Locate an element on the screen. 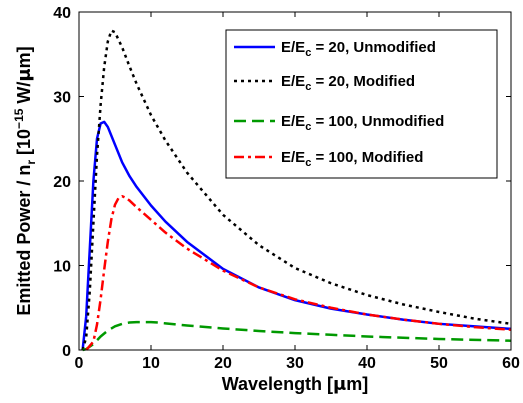  x-tick-label: 20 is located at coordinates (223, 363).